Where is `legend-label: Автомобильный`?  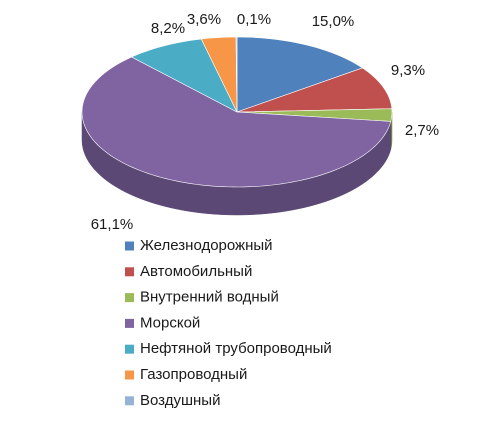
legend-label: Автомобильный is located at coordinates (196, 271).